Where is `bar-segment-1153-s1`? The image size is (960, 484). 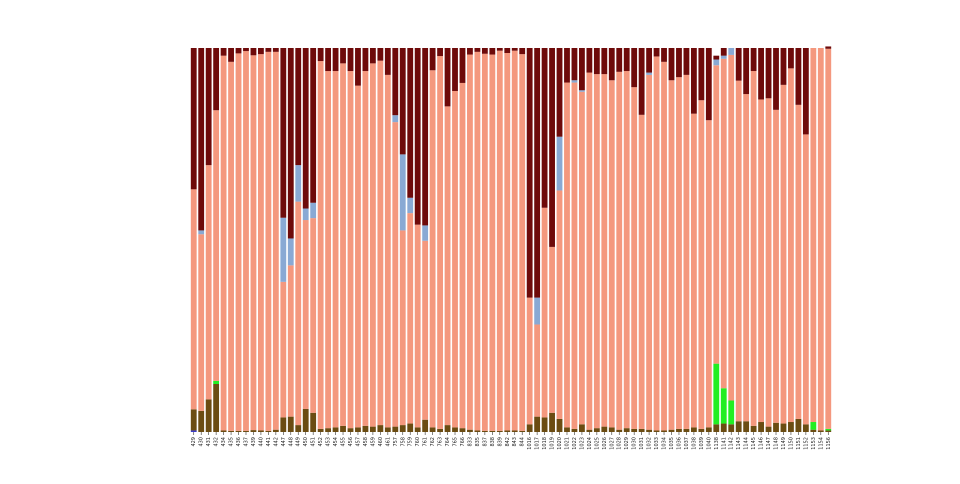
bar-segment-1153-s1 is located at coordinates (813, 430).